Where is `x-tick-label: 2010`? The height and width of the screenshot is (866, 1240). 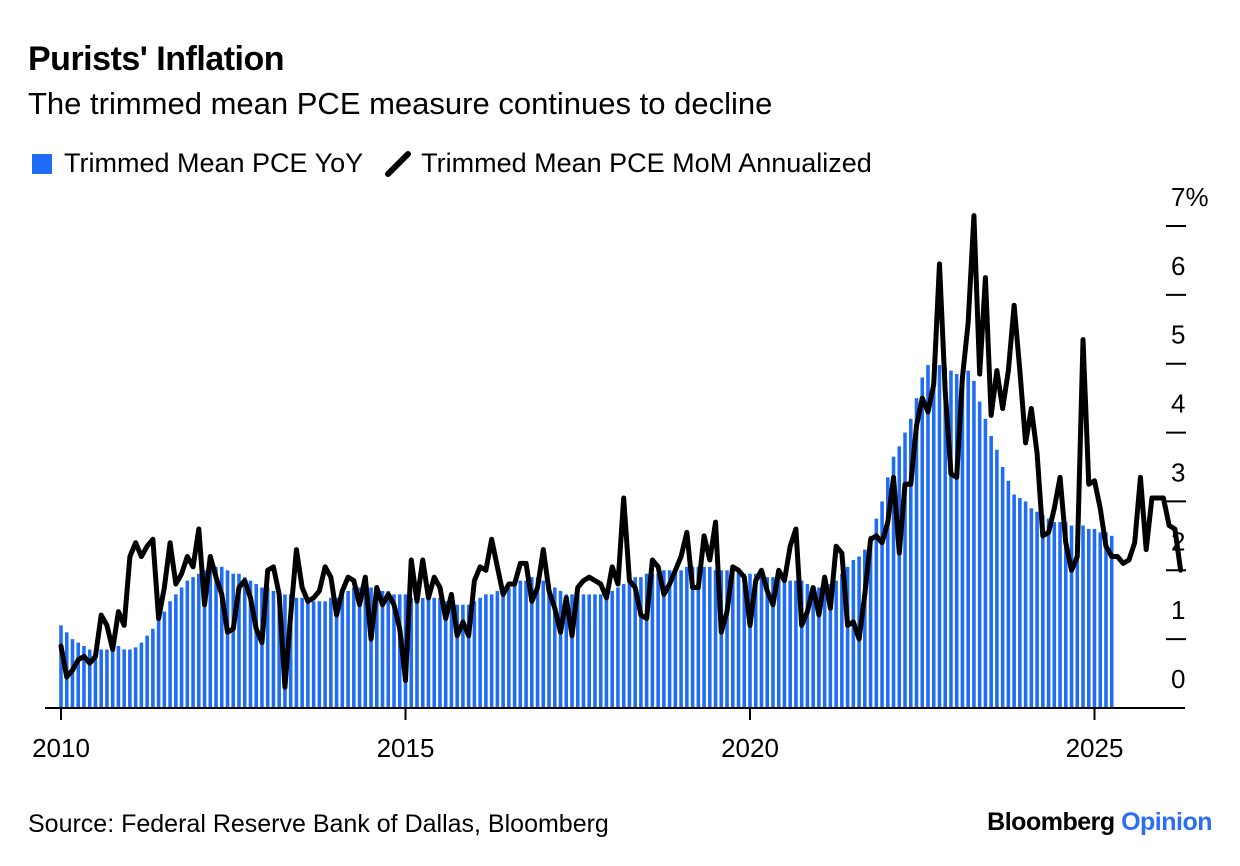 x-tick-label: 2010 is located at coordinates (61, 748).